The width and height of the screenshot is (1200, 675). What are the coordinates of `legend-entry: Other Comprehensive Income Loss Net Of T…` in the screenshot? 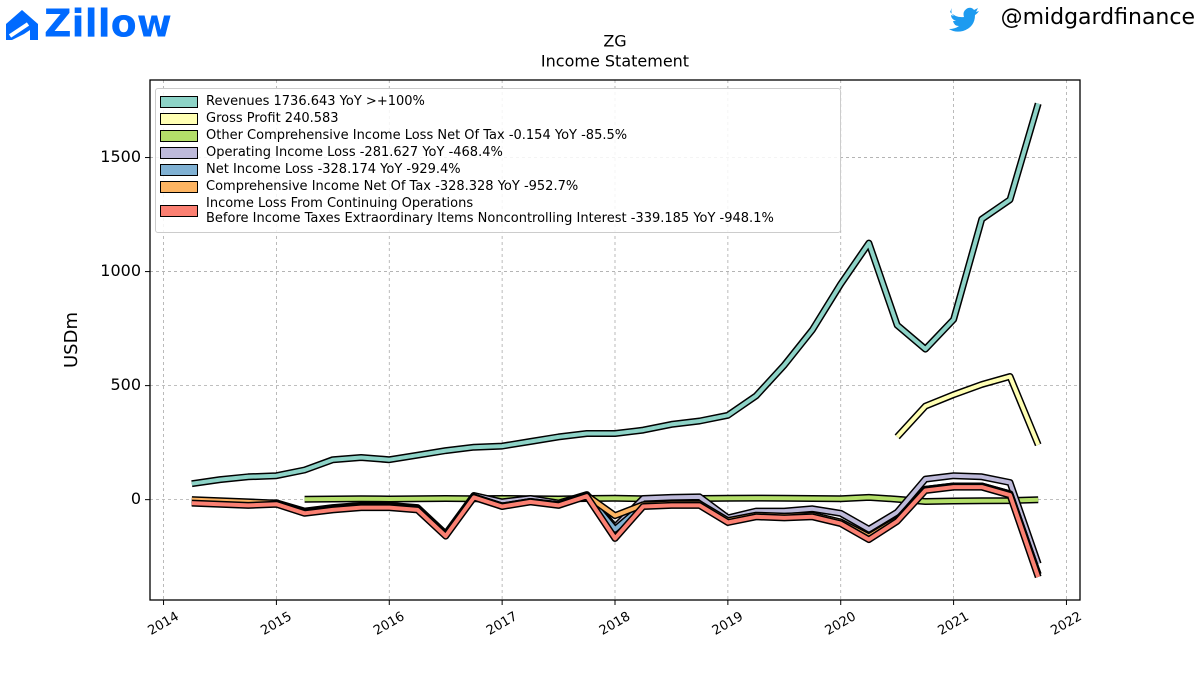 It's located at (500, 135).